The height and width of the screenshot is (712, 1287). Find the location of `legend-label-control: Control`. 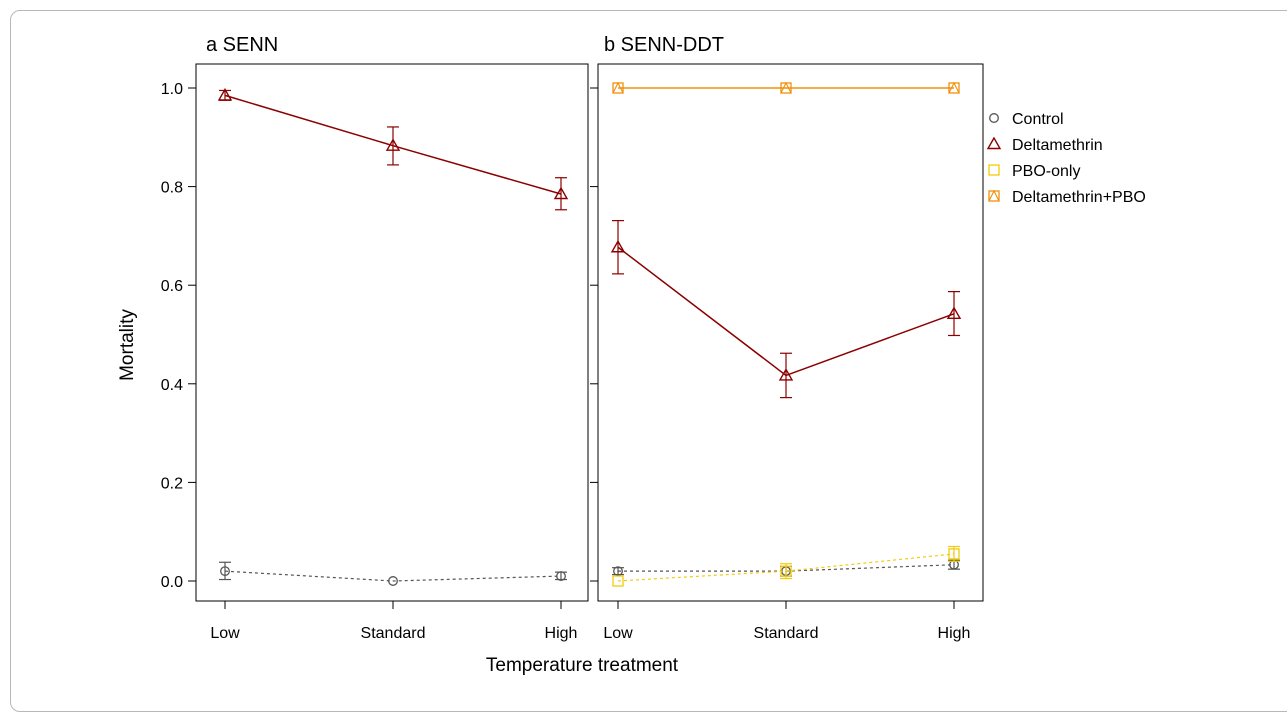

legend-label-control: Control is located at coordinates (1038, 119).